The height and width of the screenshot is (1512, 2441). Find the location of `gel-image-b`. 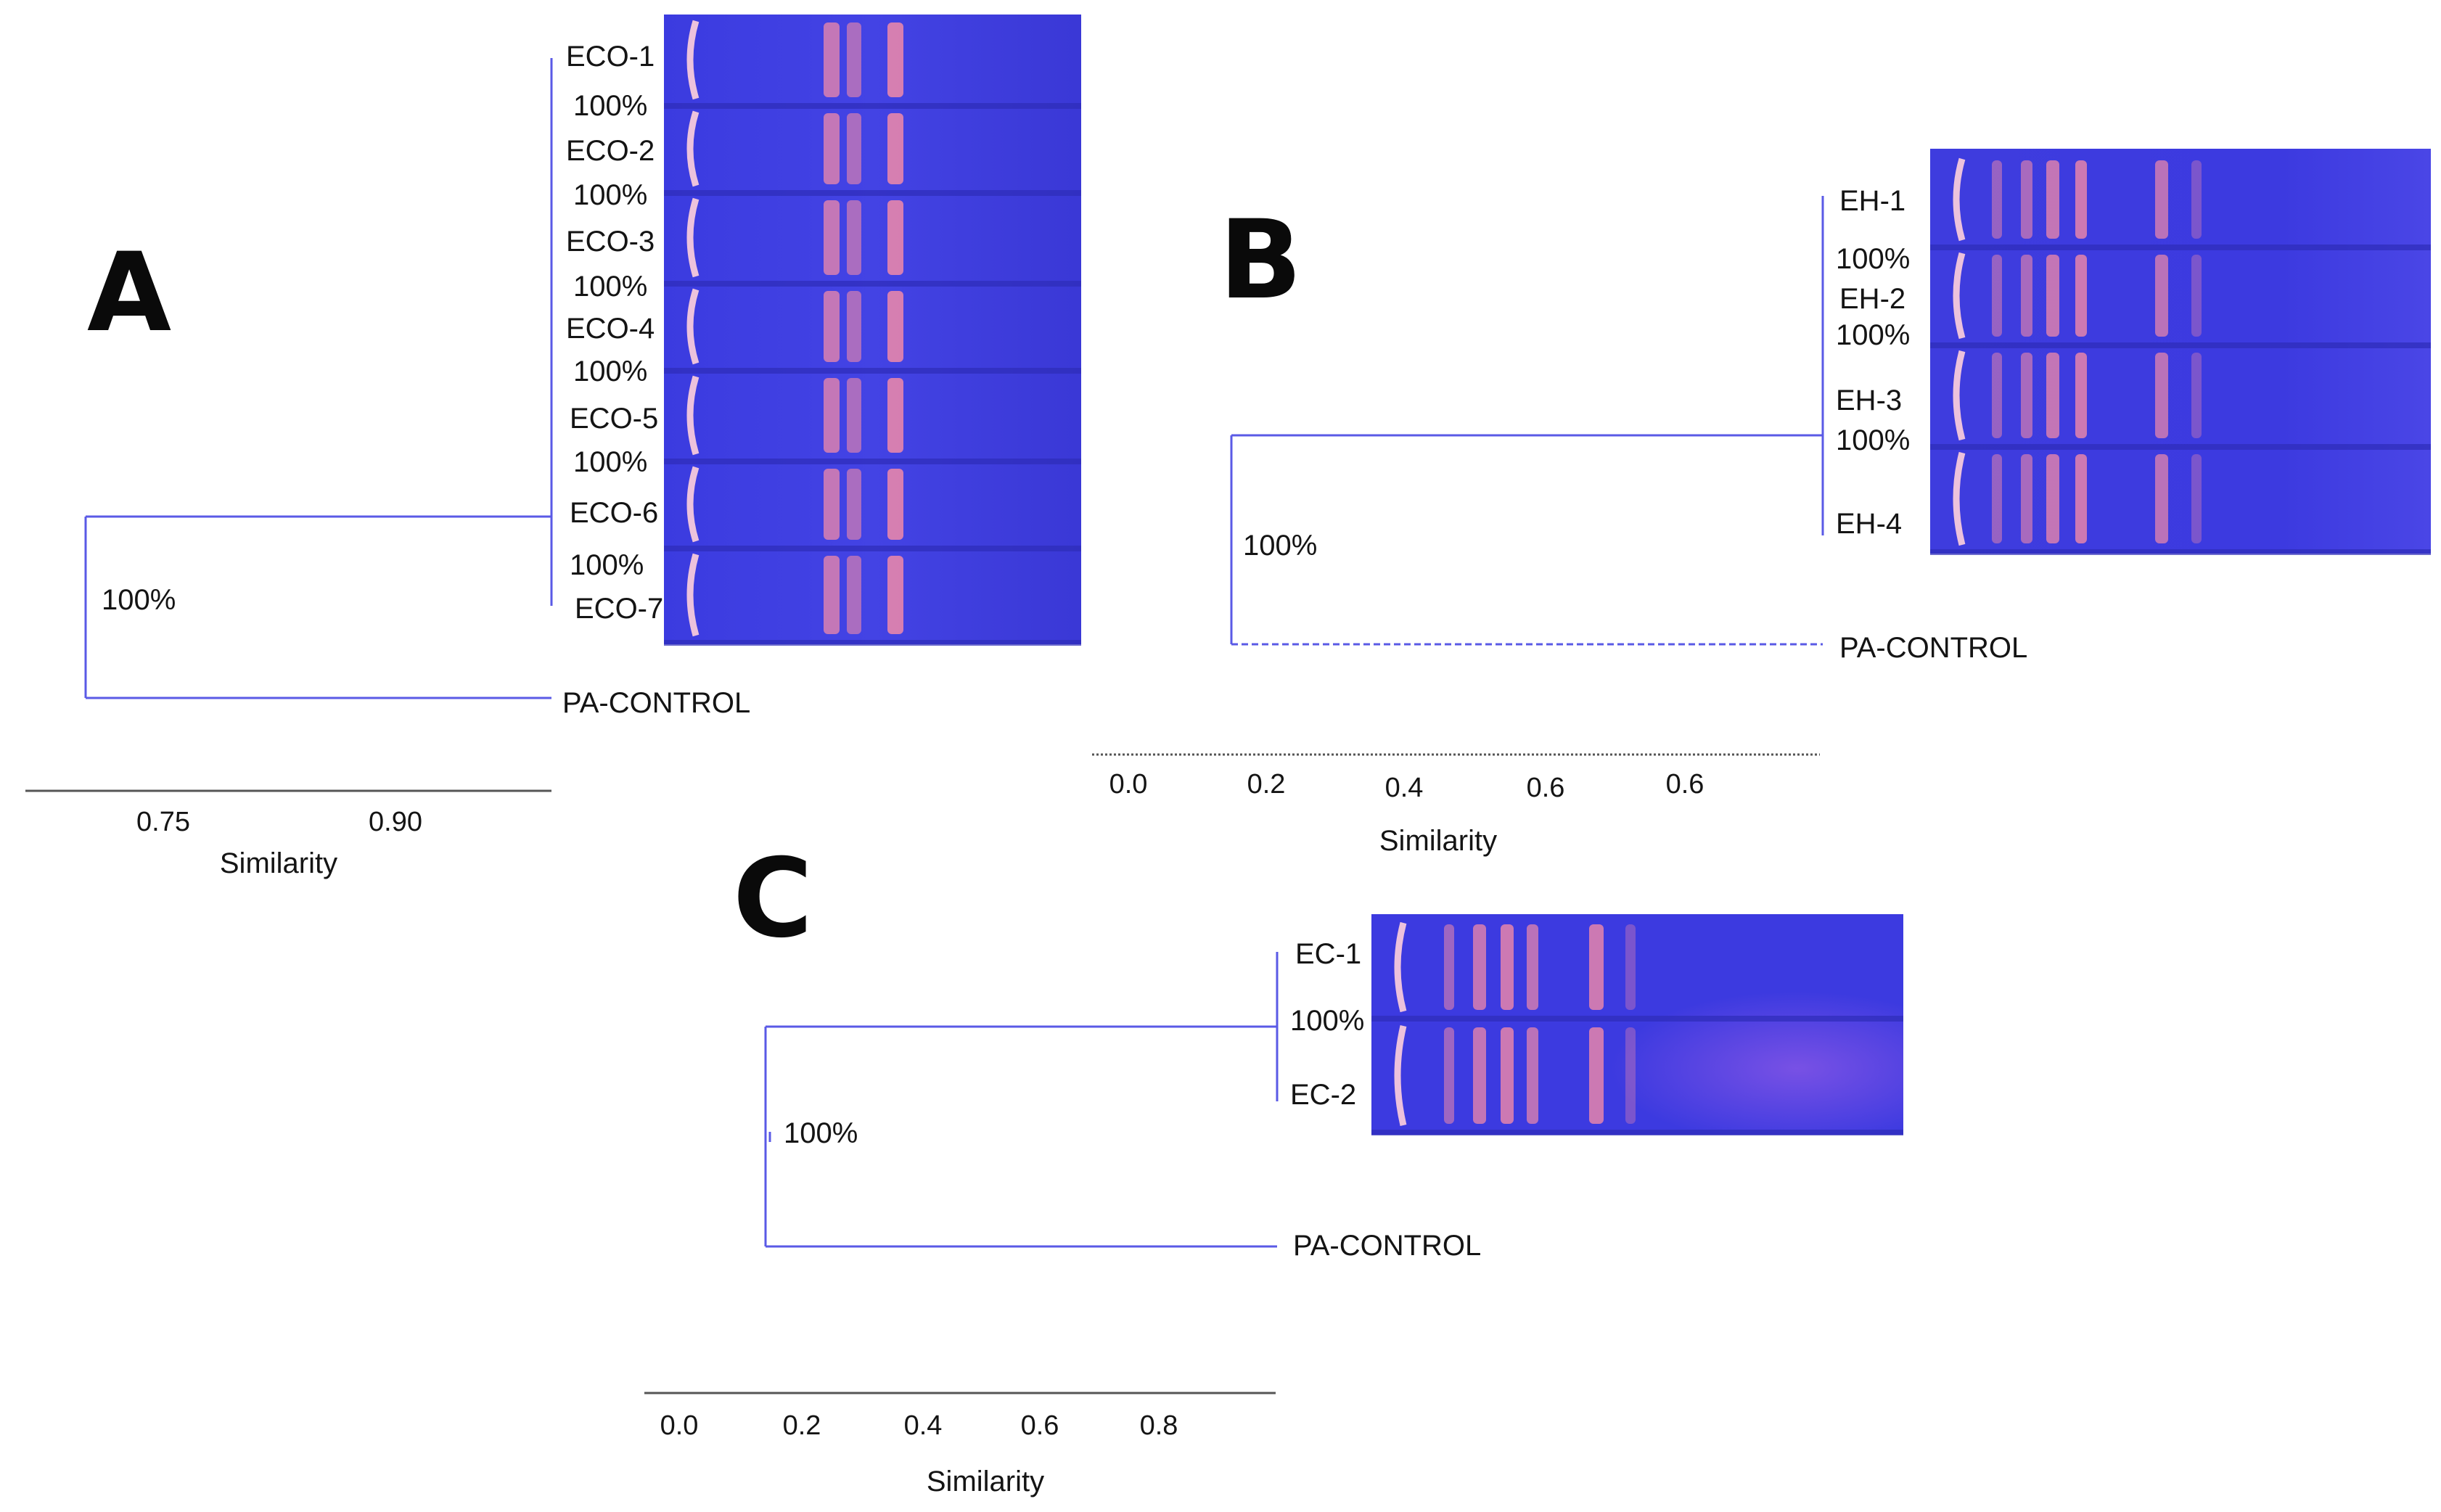

gel-image-b is located at coordinates (2180, 352).